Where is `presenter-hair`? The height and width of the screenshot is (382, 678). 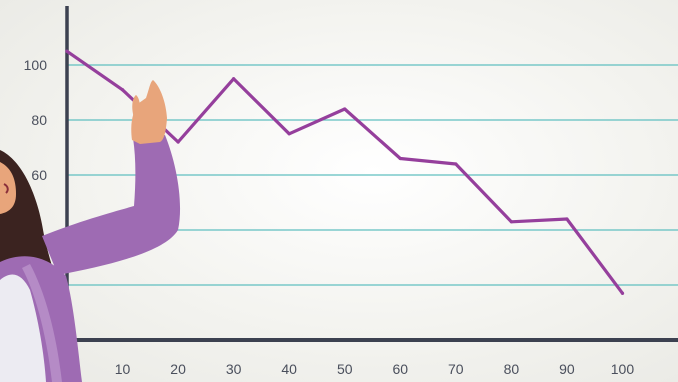
presenter-hair is located at coordinates (31, 221).